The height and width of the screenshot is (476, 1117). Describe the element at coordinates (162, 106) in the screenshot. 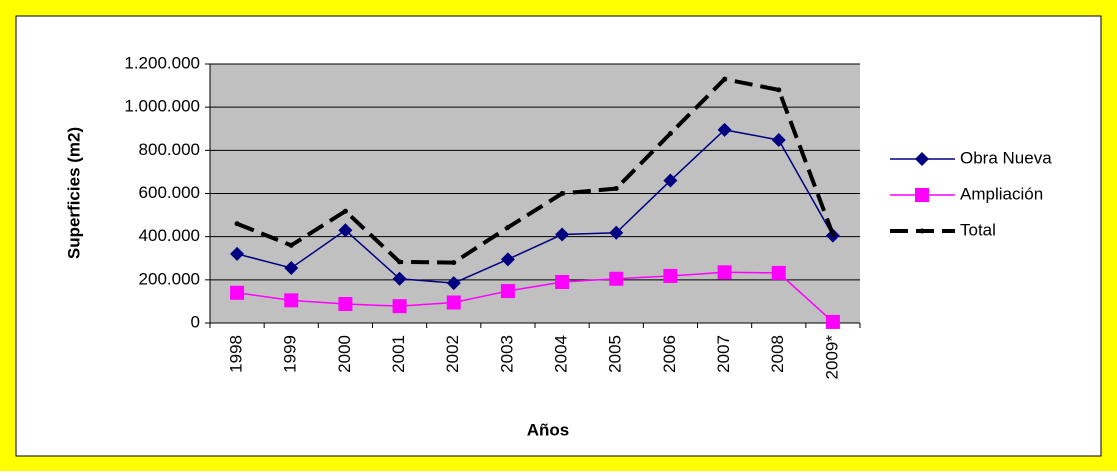

I see `y-tick-label: 1.000.000` at that location.